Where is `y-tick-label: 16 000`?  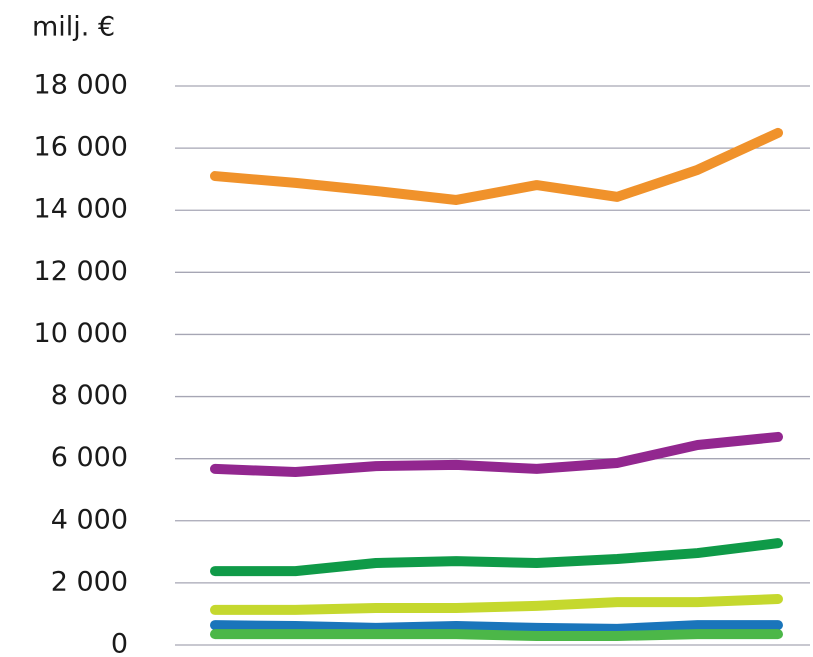
y-tick-label: 16 000 is located at coordinates (81, 147).